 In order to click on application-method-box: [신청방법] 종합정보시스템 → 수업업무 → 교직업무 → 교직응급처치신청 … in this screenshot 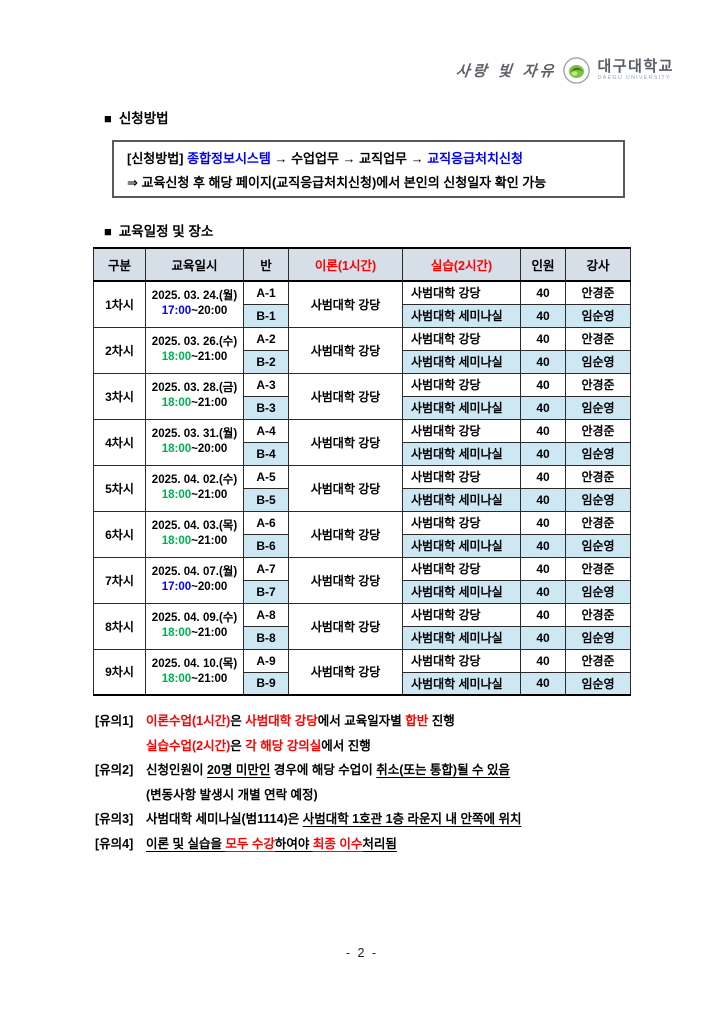, I will do `click(368, 169)`.